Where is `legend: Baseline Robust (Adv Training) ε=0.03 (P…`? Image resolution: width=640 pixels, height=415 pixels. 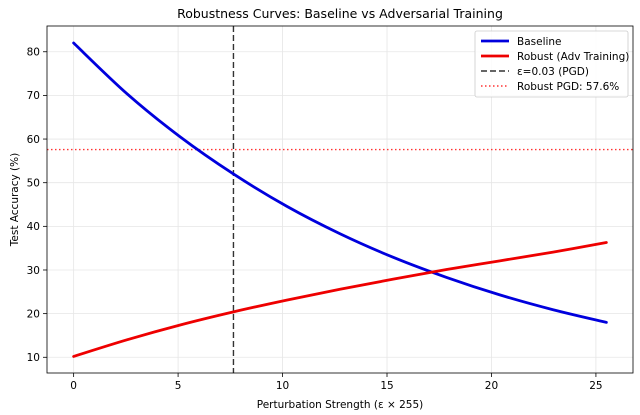
legend: Baseline Robust (Adv Training) ε=0.03 (P… is located at coordinates (551, 64).